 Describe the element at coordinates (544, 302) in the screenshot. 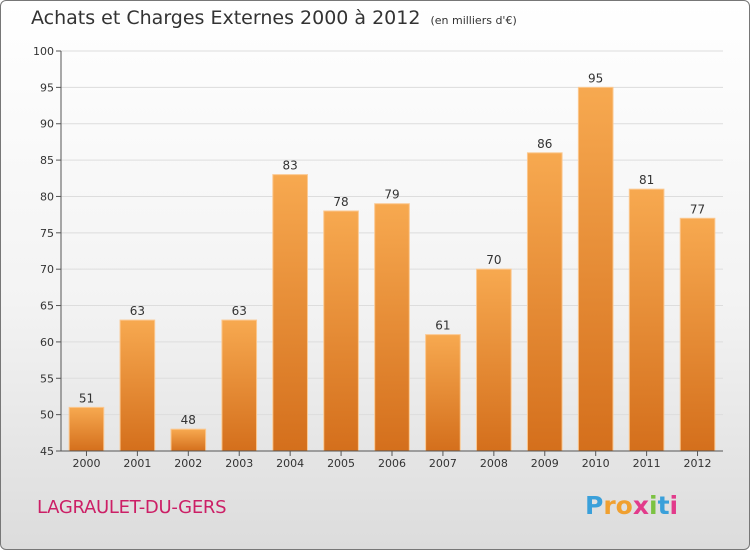

I see `bar-2009` at that location.